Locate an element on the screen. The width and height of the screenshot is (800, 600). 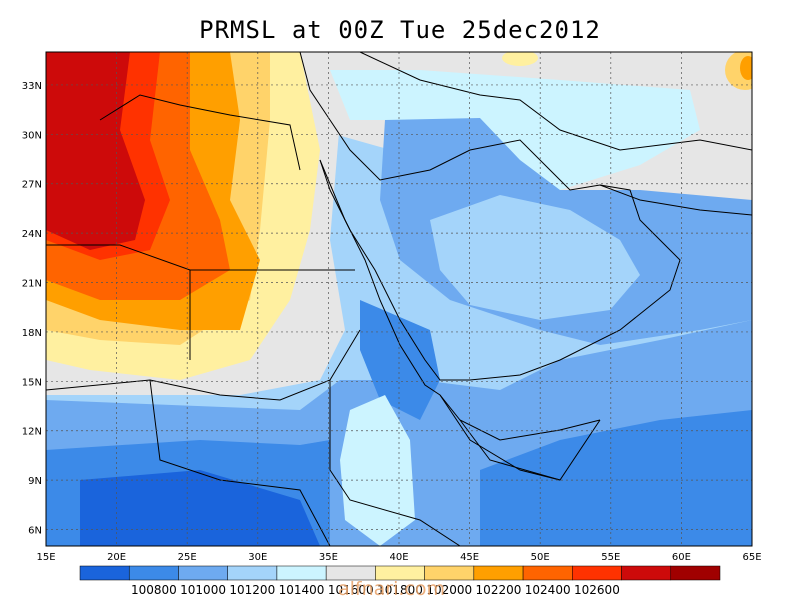
pressure-band-101400-north is located at coordinates (515, 130).